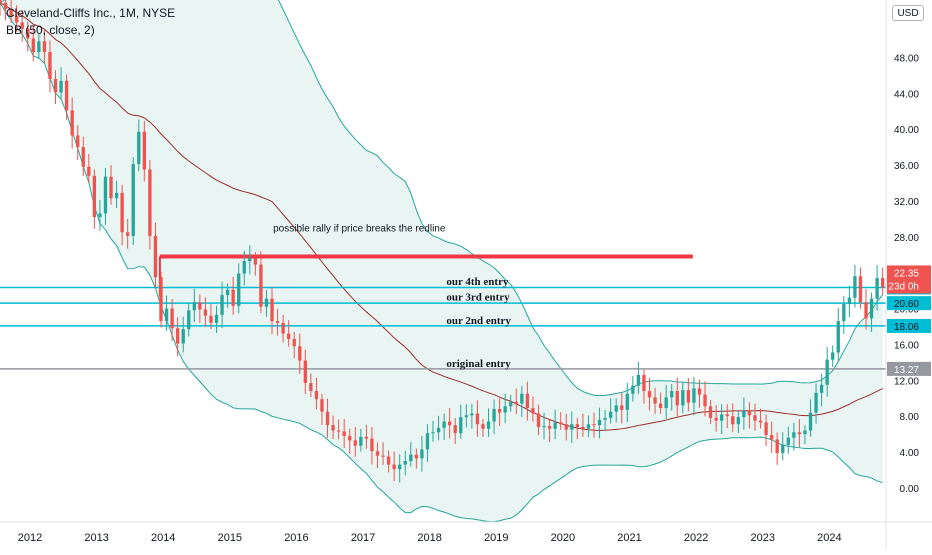  Describe the element at coordinates (363, 538) in the screenshot. I see `x-tick-label: 2017` at that location.